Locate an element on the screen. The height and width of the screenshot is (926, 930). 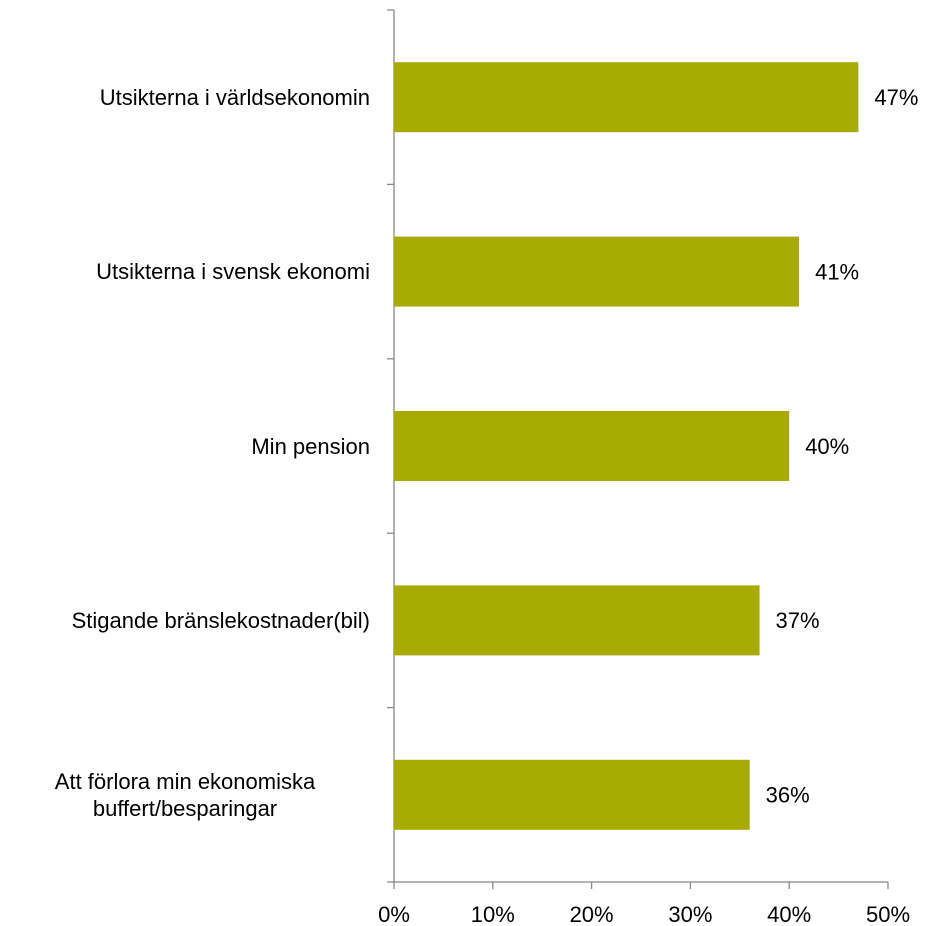
category-text: Utsikterna i världsekonomin is located at coordinates (234, 97).